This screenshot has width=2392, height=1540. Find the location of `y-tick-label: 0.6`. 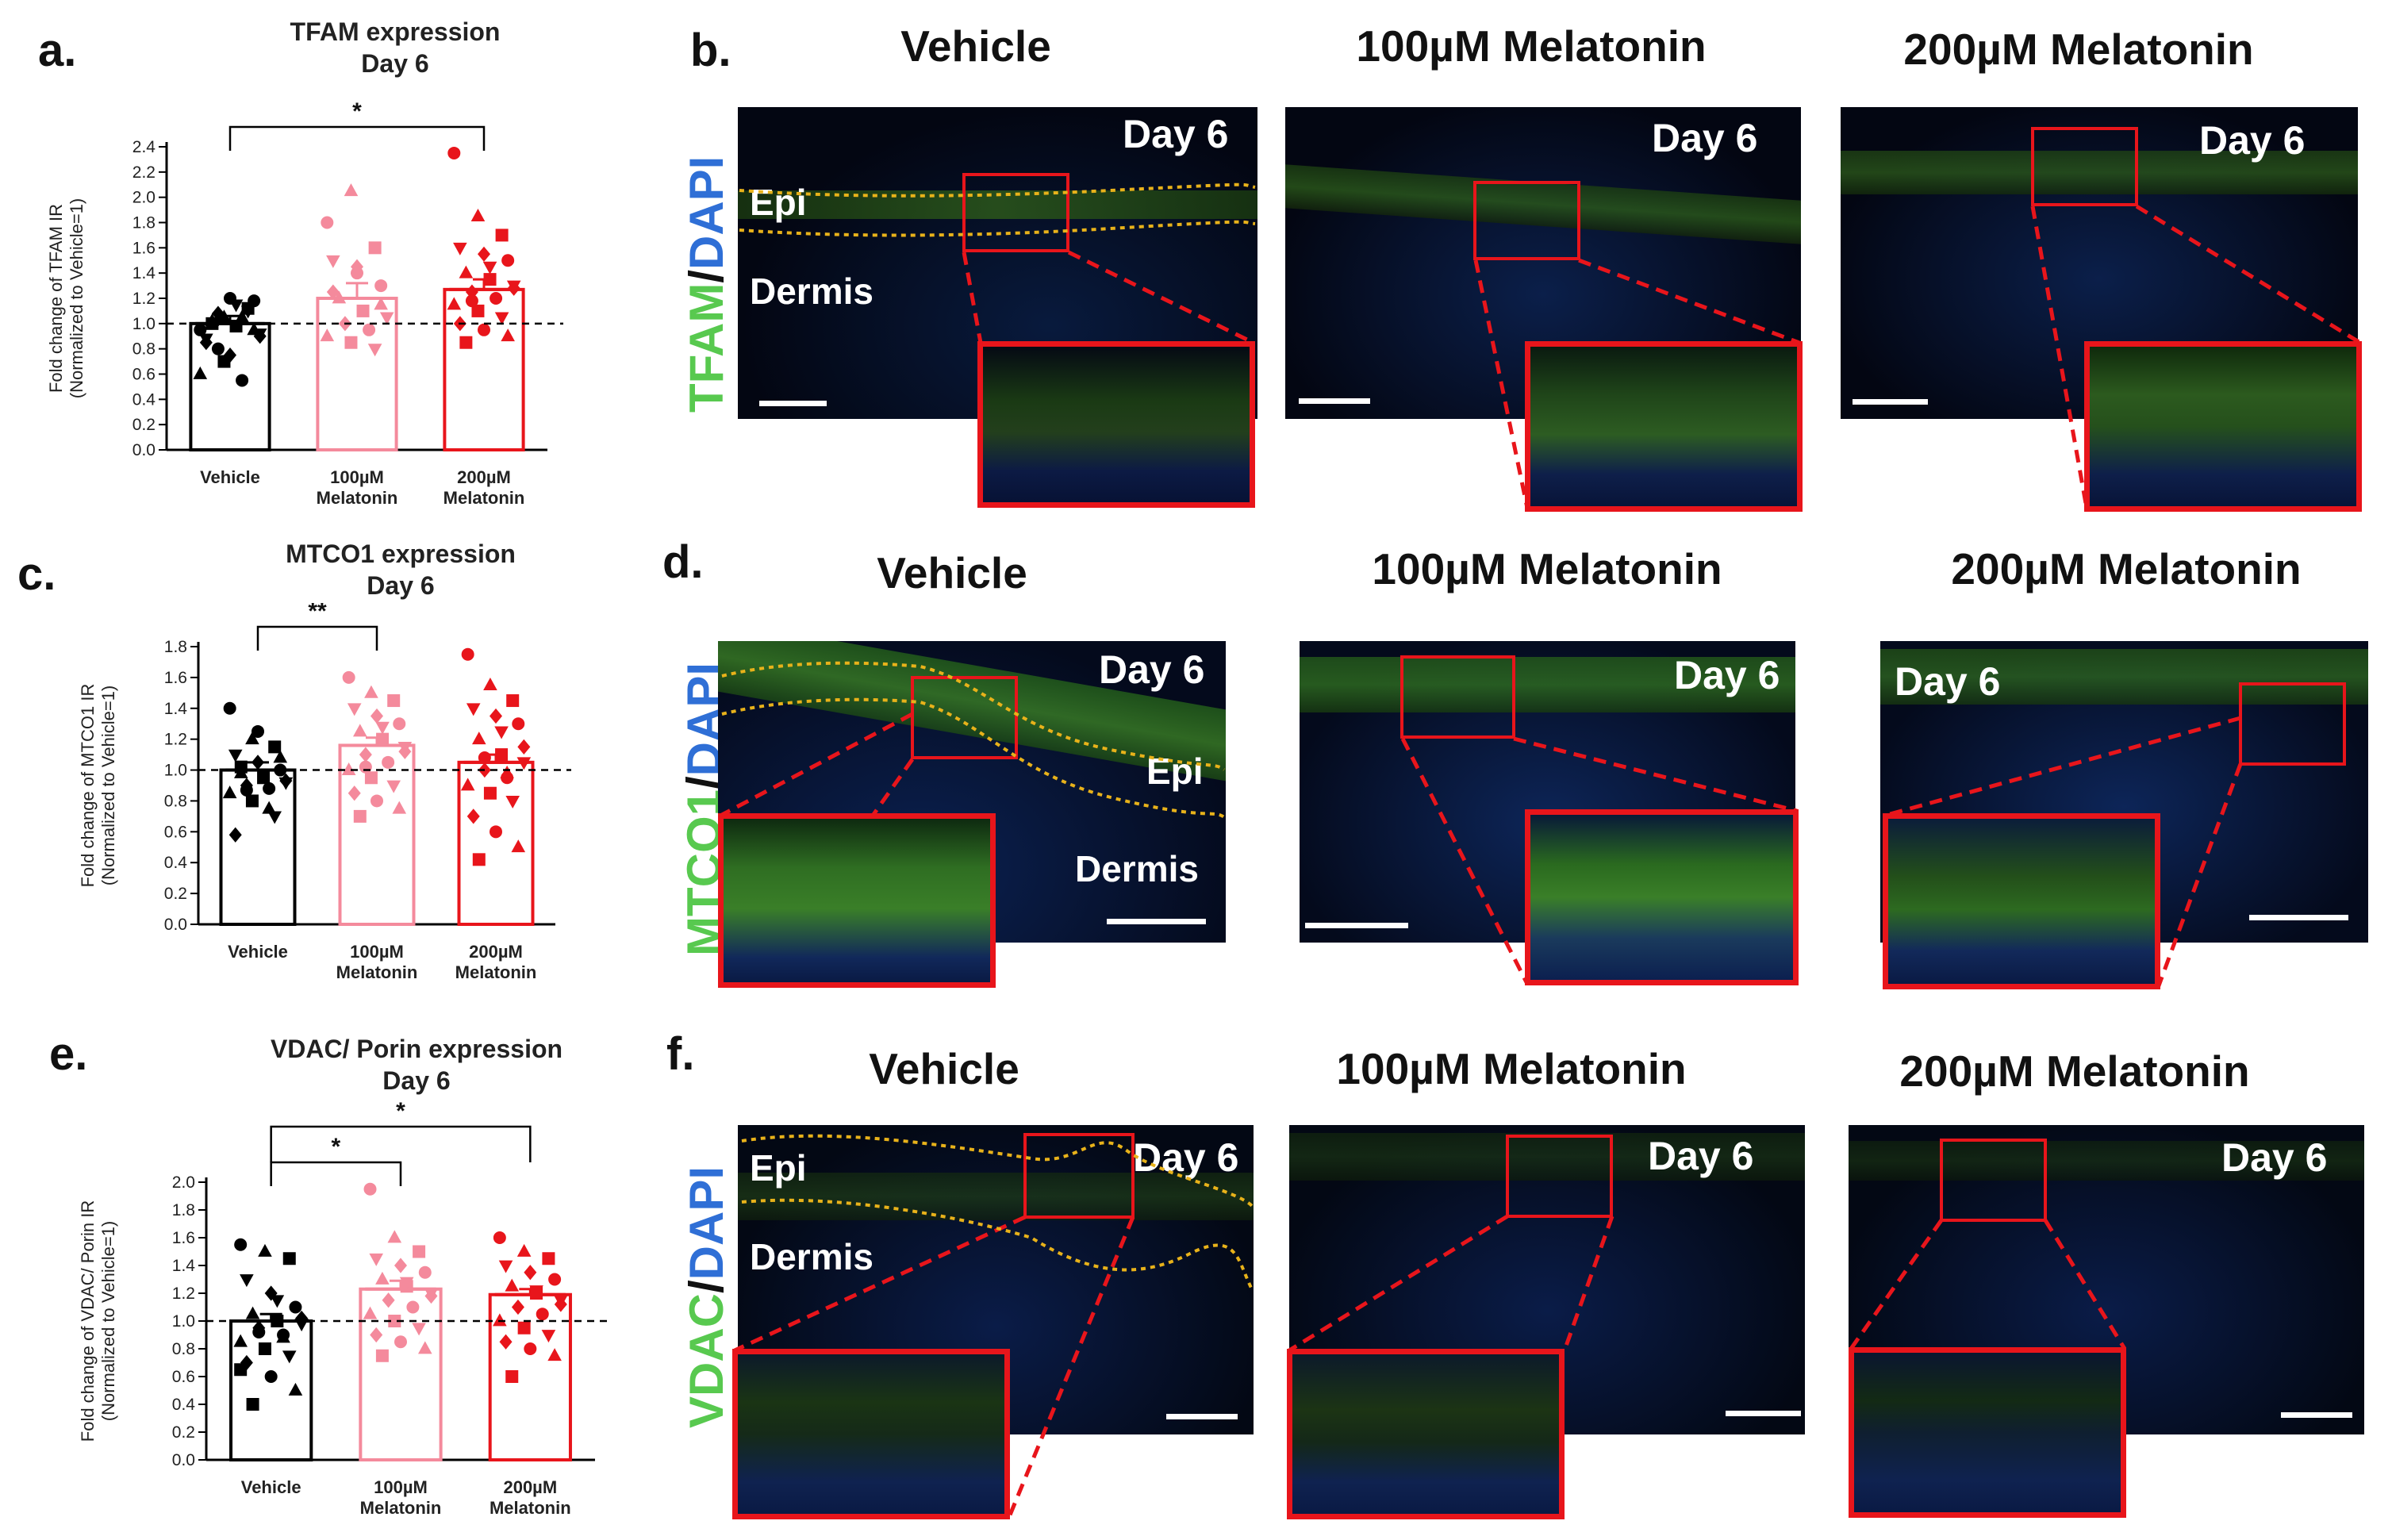

y-tick-label: 0.6 is located at coordinates (143, 375).